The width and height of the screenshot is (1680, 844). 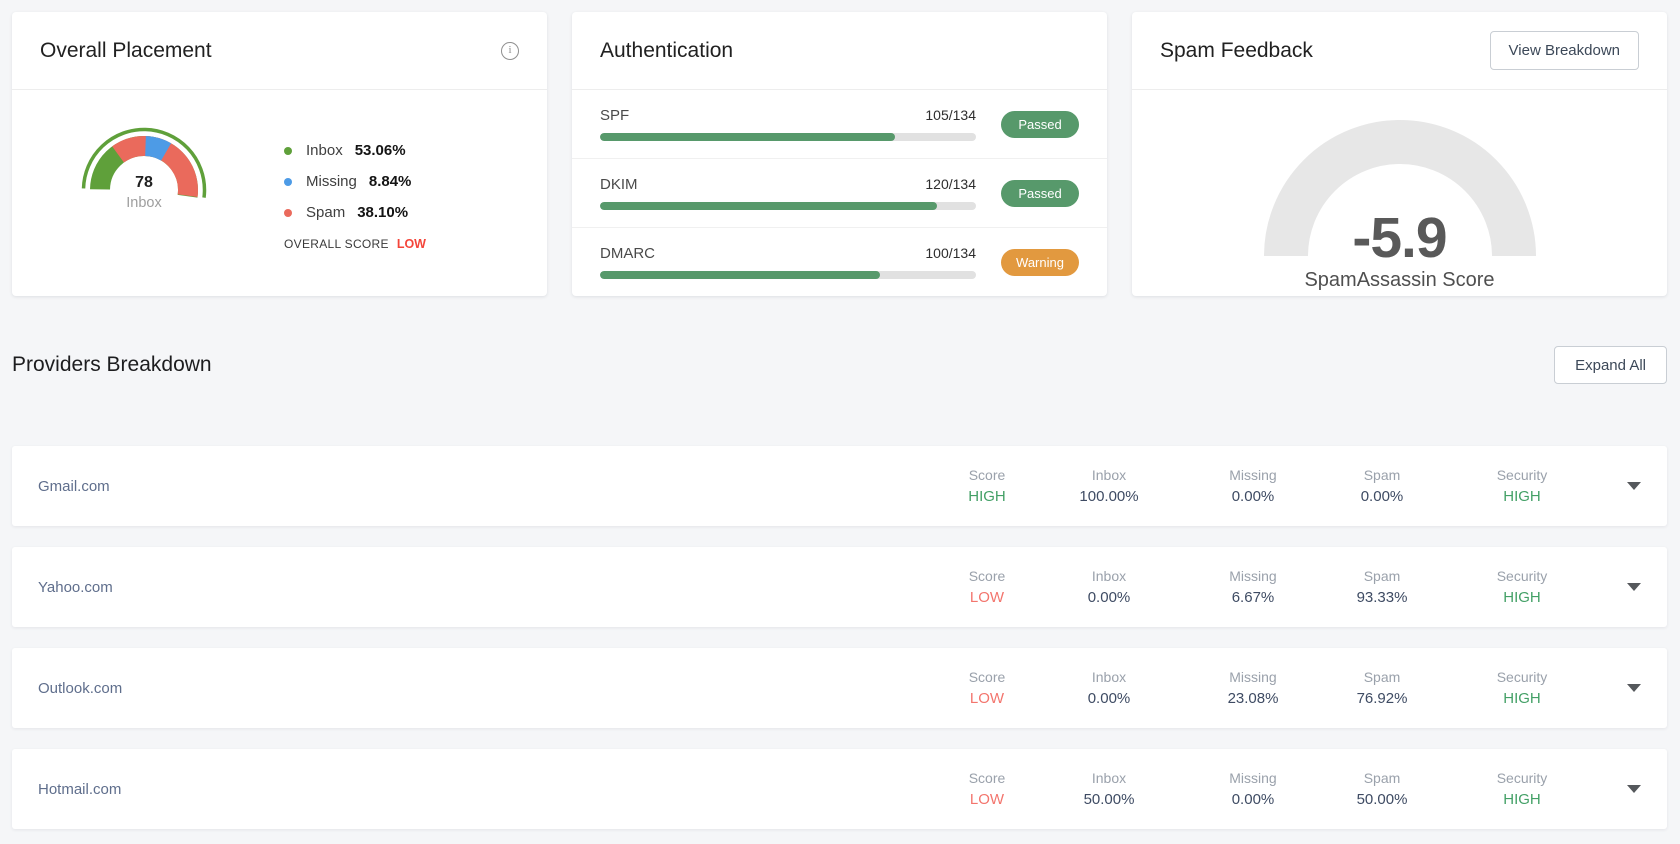 I want to click on provider-stat-value: 100.00%, so click(x=1109, y=496).